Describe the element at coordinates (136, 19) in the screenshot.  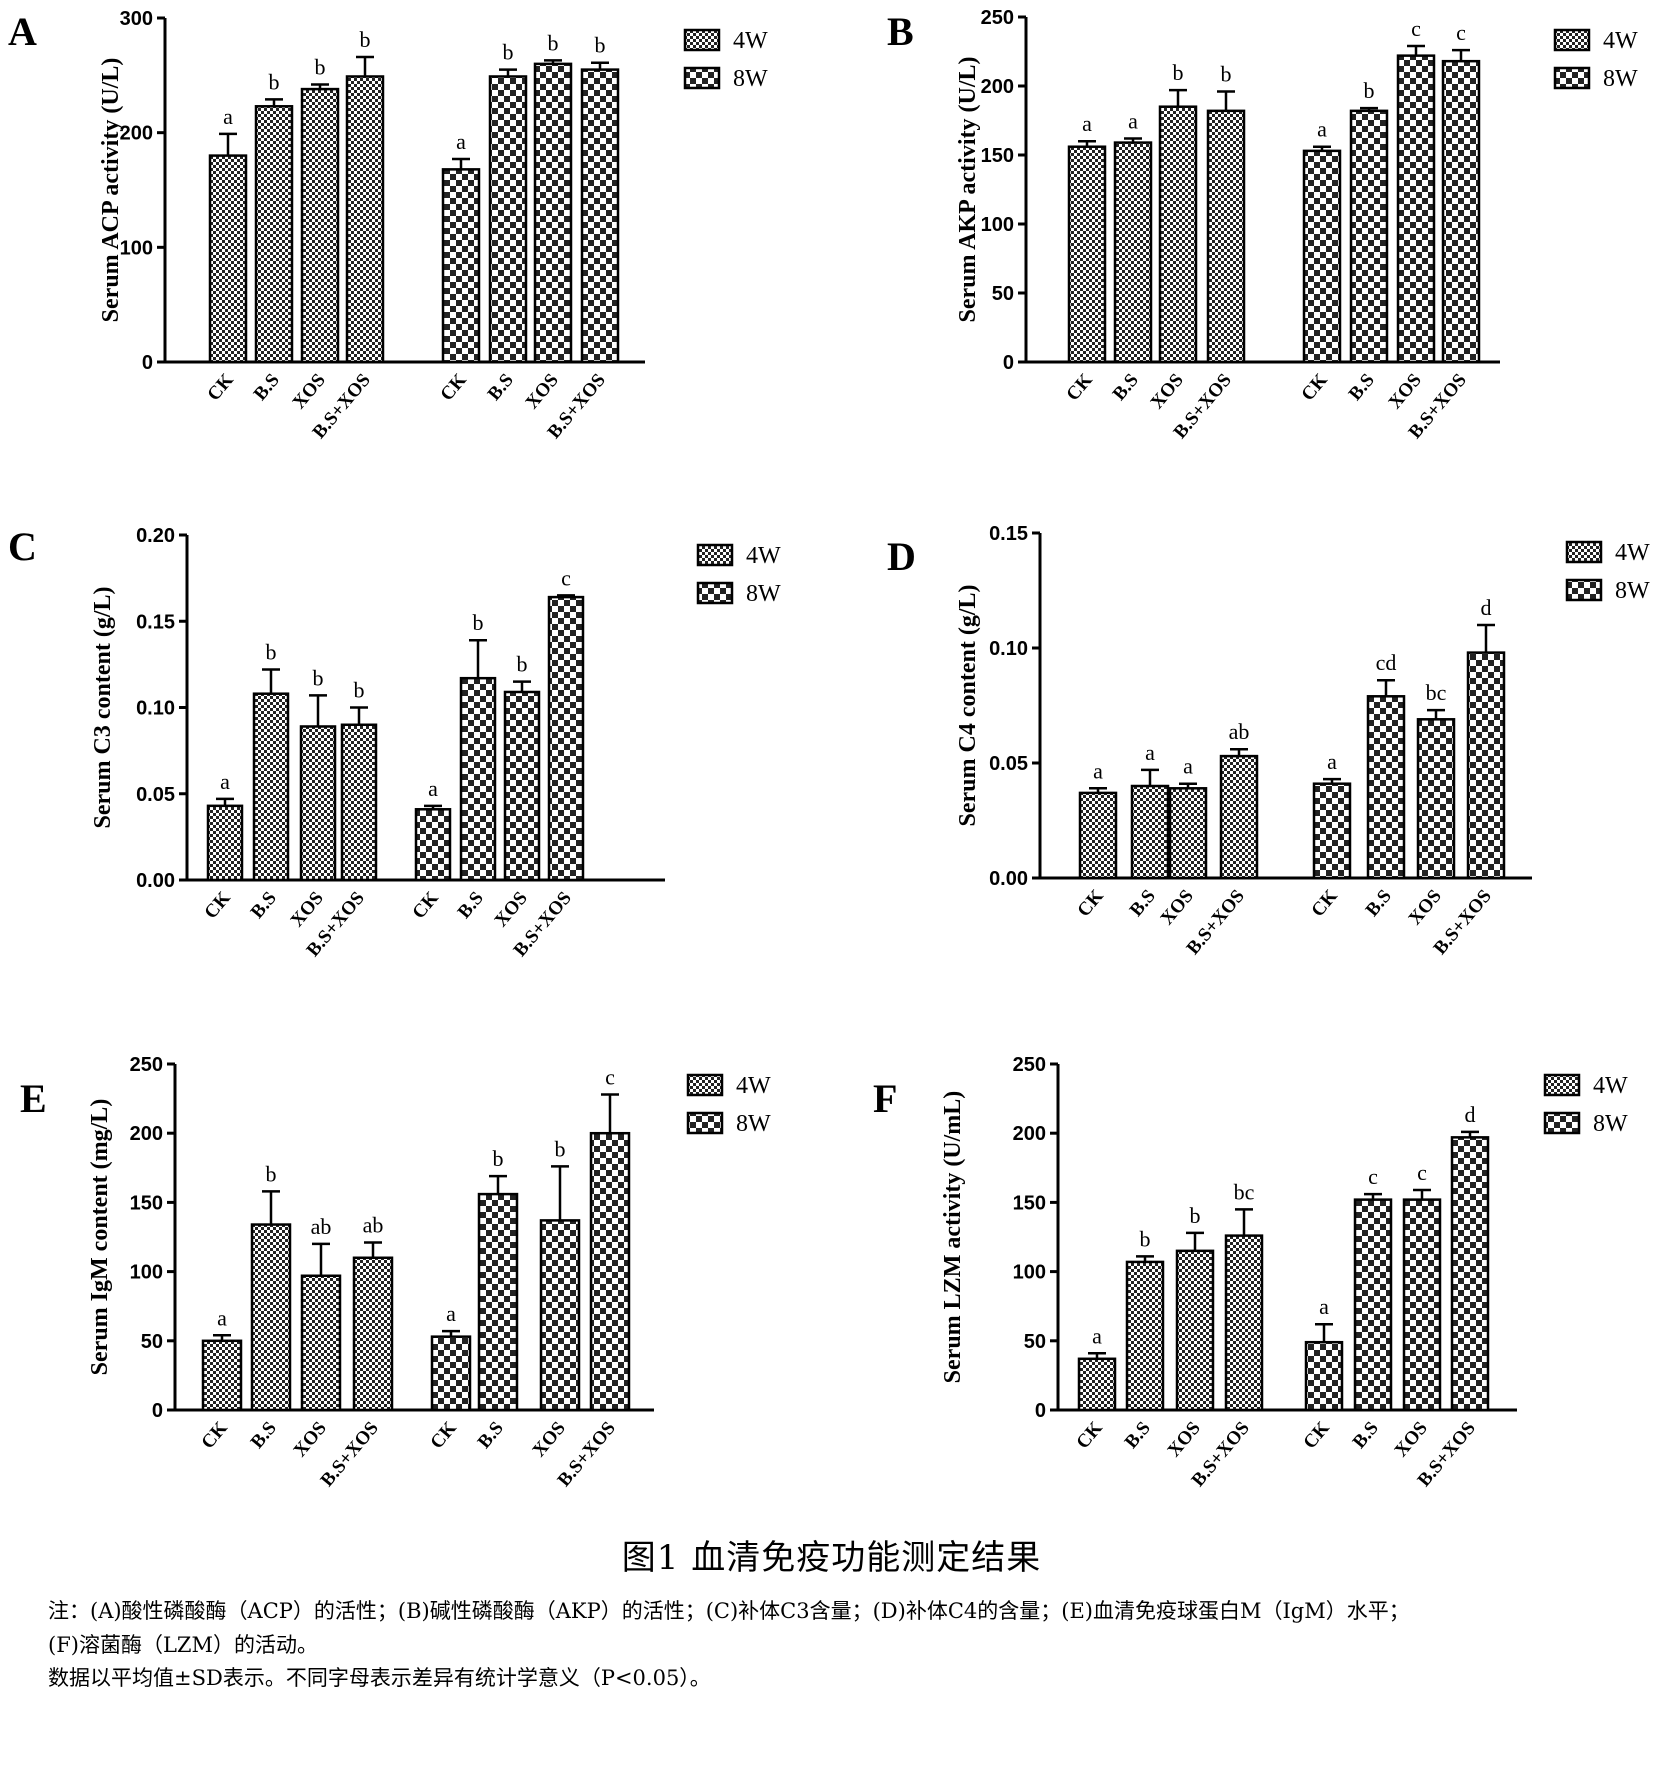
I see `y-tick-label: 300` at that location.